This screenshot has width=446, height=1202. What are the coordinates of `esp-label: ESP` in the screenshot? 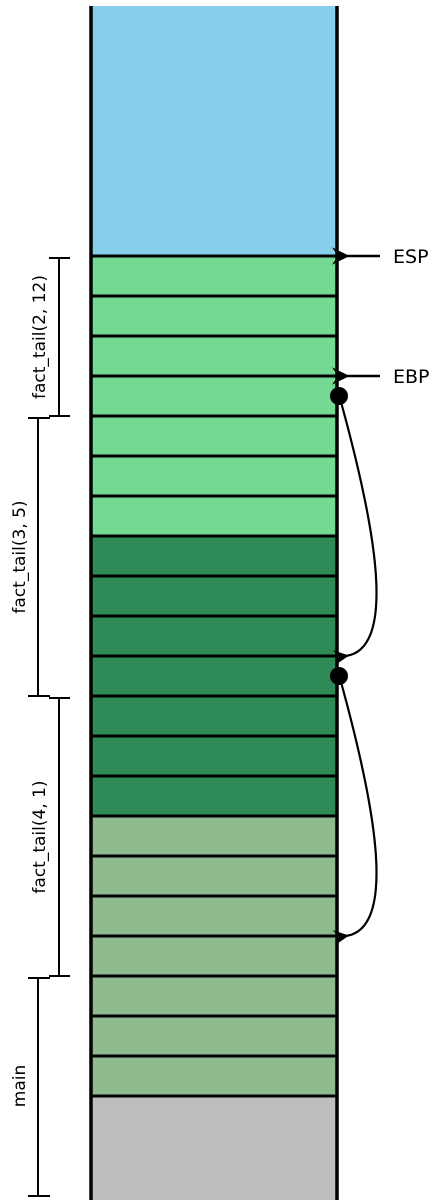 It's located at (411, 257).